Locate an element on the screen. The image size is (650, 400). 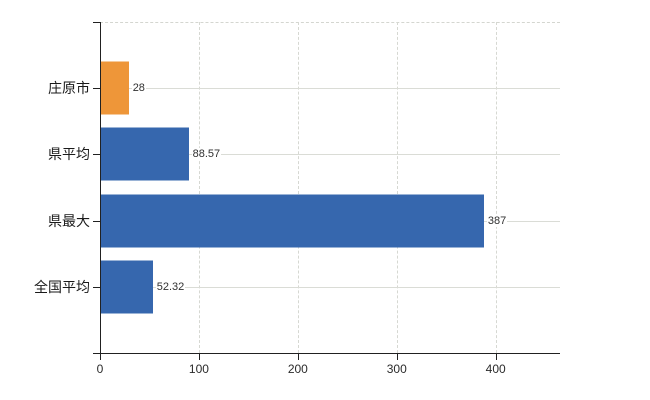
category-label: 全国平均 is located at coordinates (62, 286).